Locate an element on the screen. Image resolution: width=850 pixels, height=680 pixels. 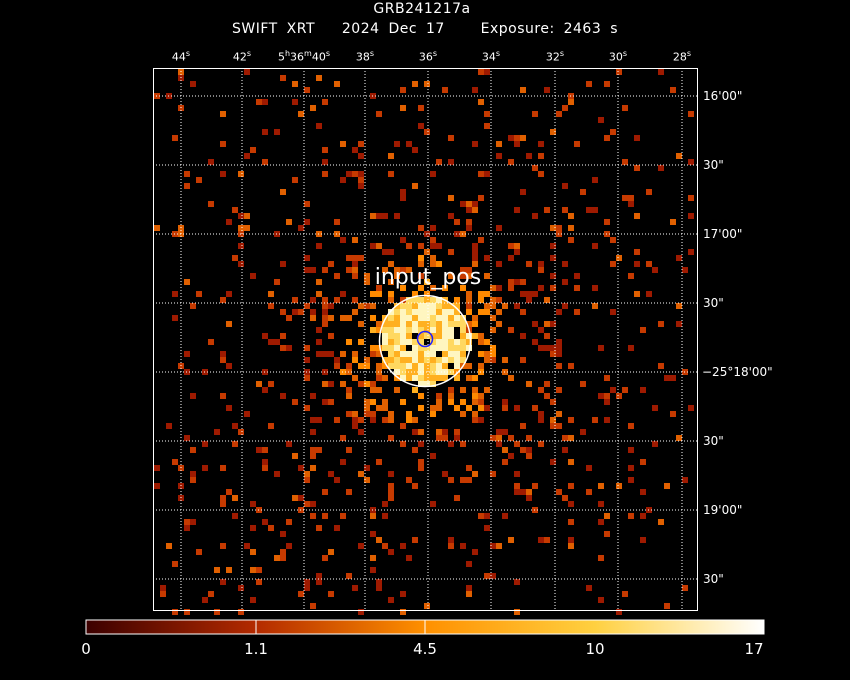
region-inner-circle is located at coordinates (425, 339).